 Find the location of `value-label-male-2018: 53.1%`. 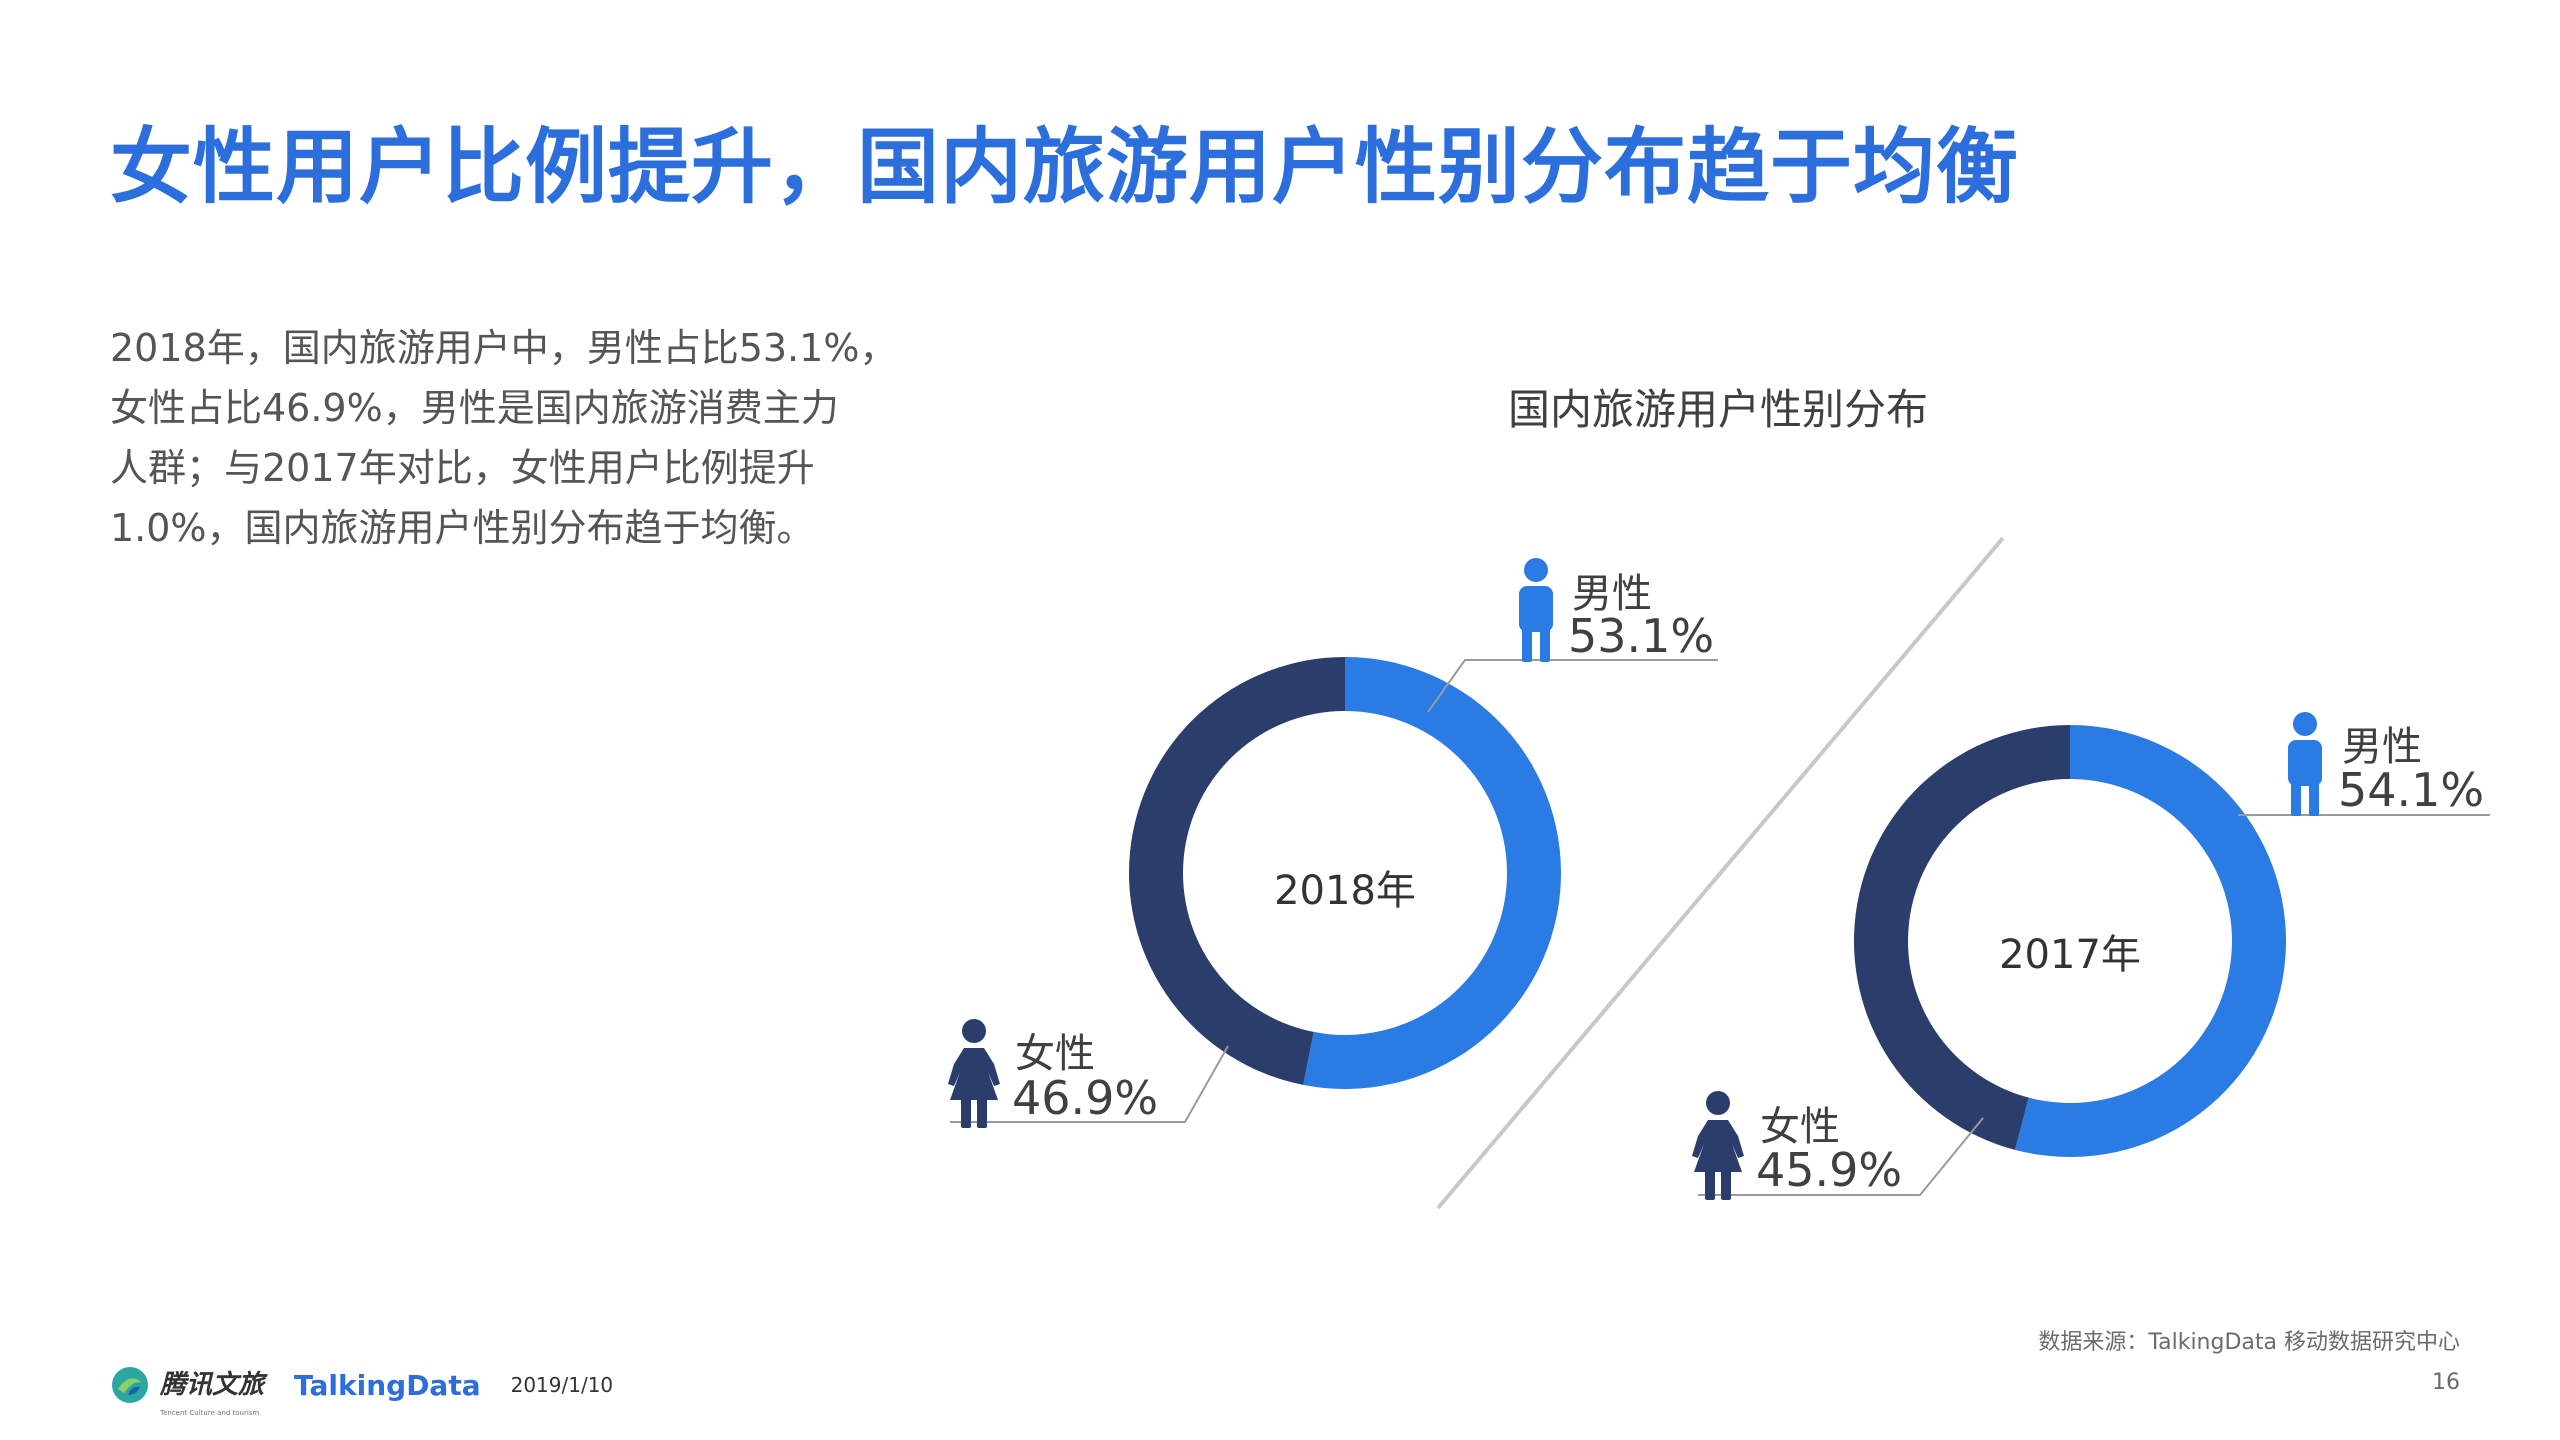

value-label-male-2018: 53.1% is located at coordinates (1641, 636).